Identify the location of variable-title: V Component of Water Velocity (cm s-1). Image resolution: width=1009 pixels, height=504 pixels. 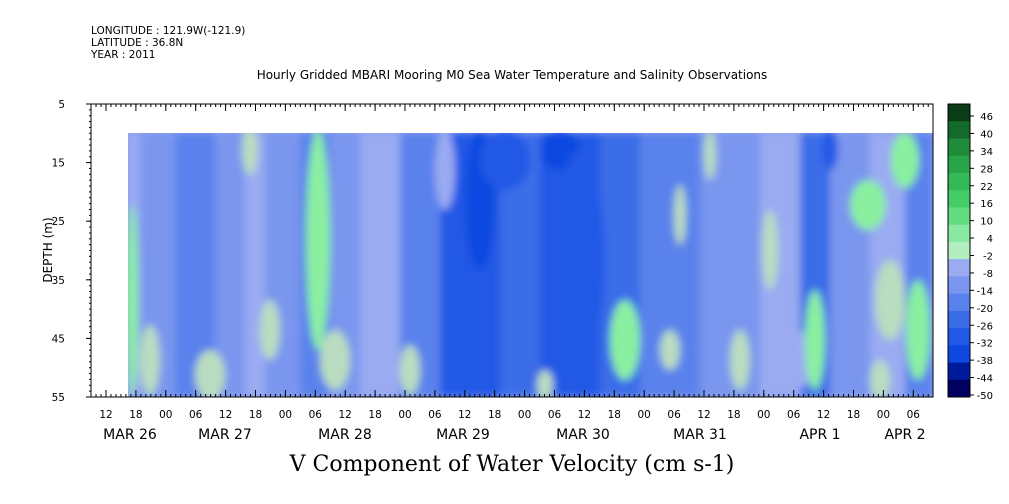
(512, 464).